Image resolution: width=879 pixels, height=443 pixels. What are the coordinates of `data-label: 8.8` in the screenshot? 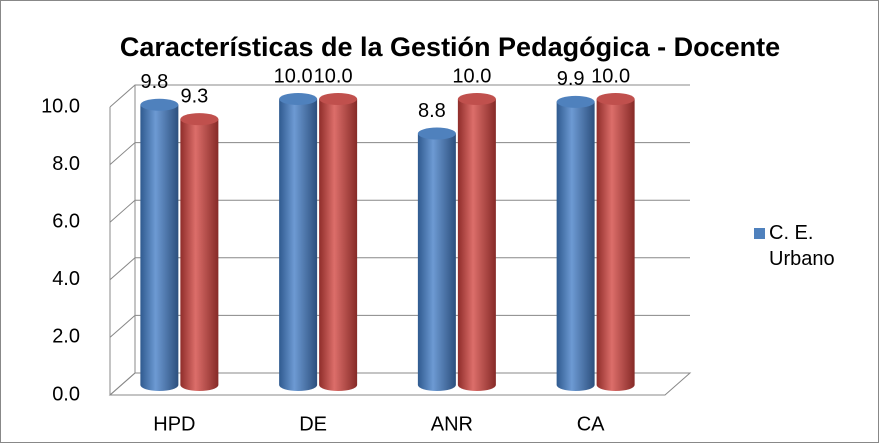 It's located at (432, 111).